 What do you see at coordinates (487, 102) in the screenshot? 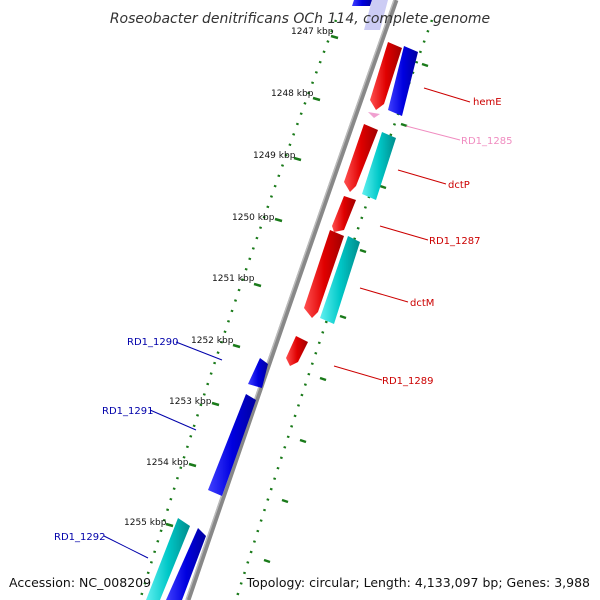
I see `gene-label-hemE: hemE` at bounding box center [487, 102].